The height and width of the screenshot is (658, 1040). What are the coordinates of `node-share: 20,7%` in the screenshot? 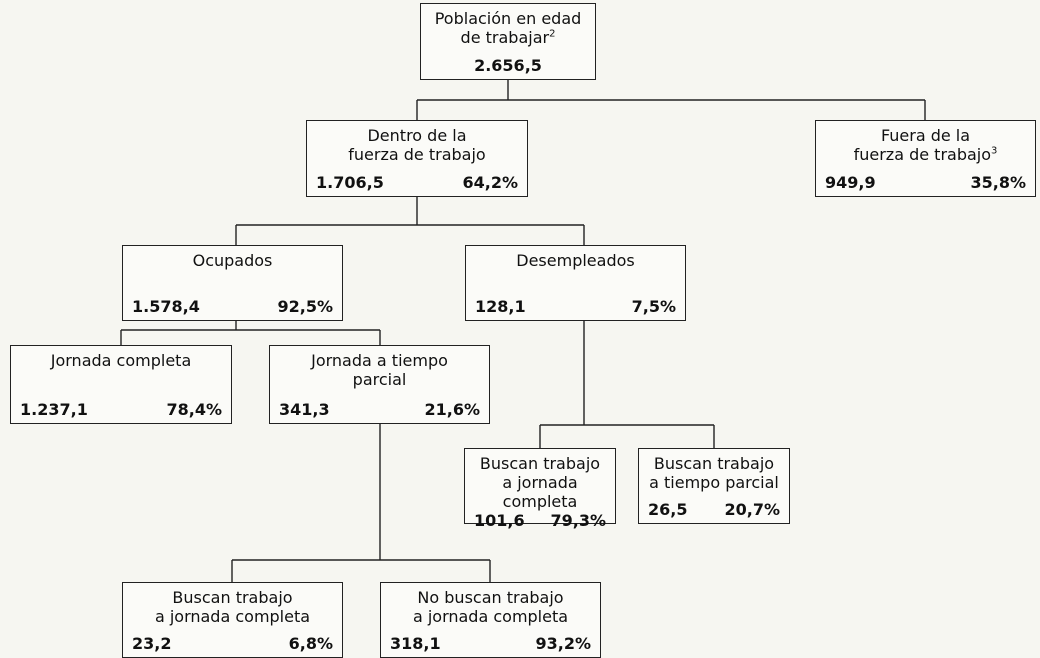 It's located at (752, 509).